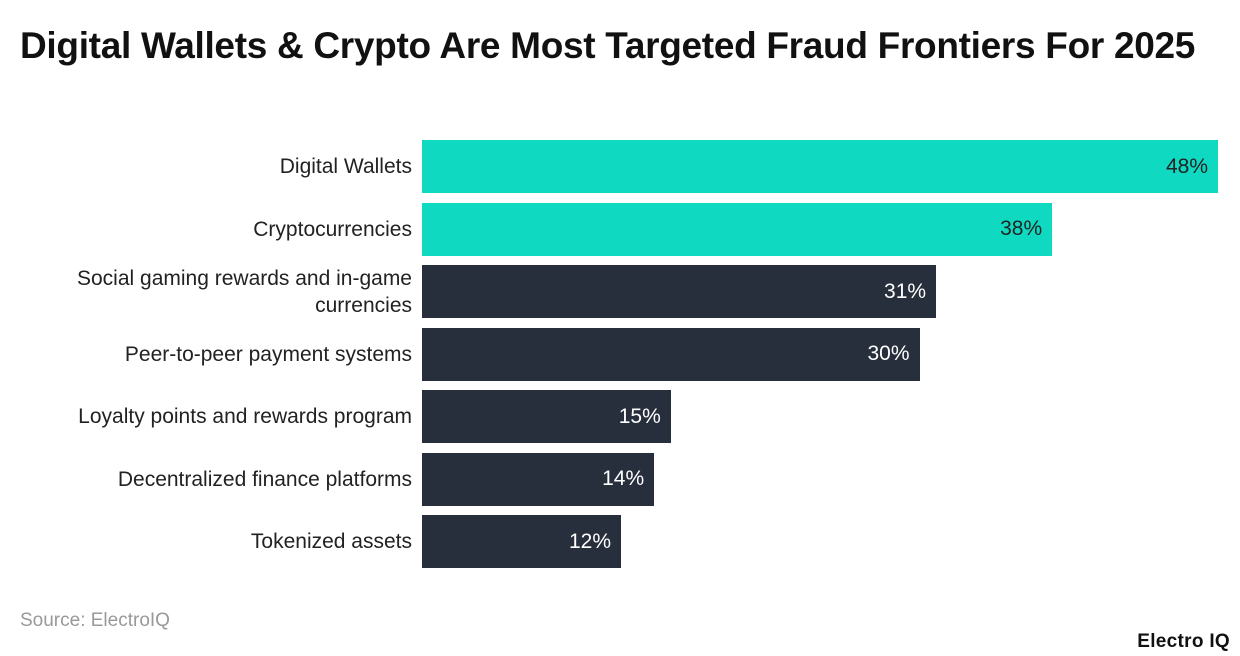  What do you see at coordinates (331, 541) in the screenshot?
I see `category-label: Tokenized assets` at bounding box center [331, 541].